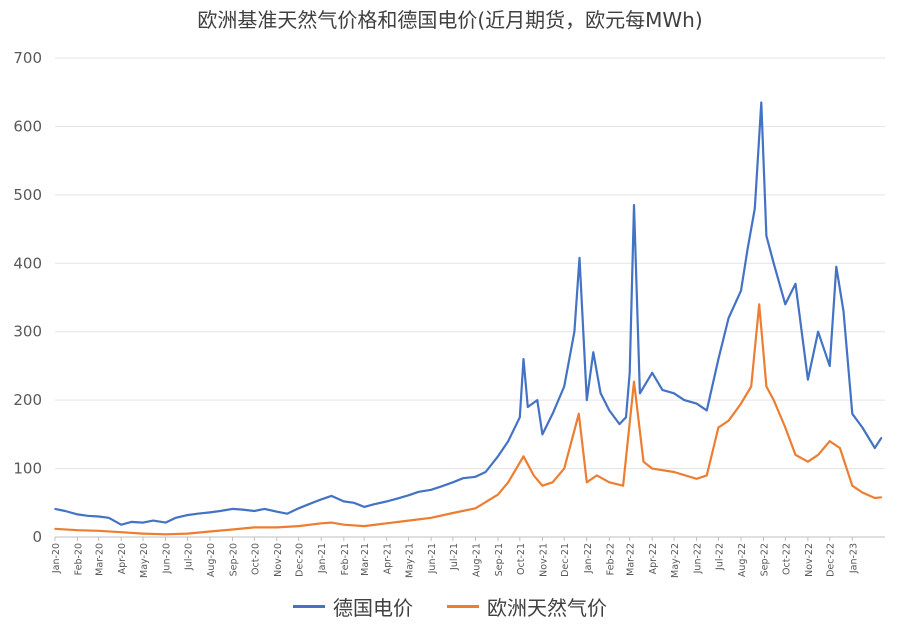 The width and height of the screenshot is (900, 625). Describe the element at coordinates (353, 606) in the screenshot. I see `legend-item-electricity: 德国电价` at that location.